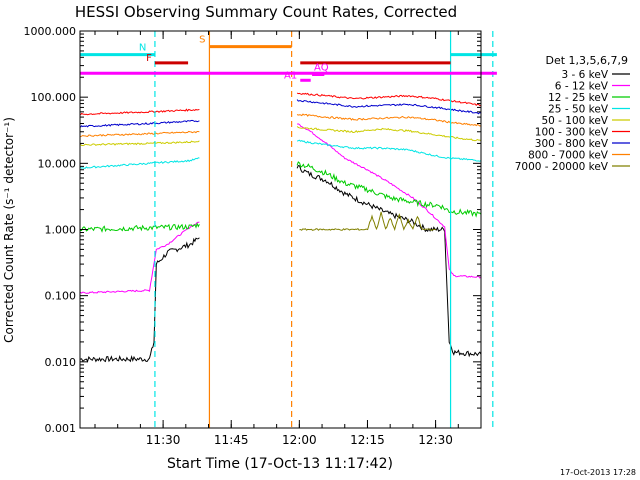  I want to click on y-tick-label: 0.010, so click(61, 362).